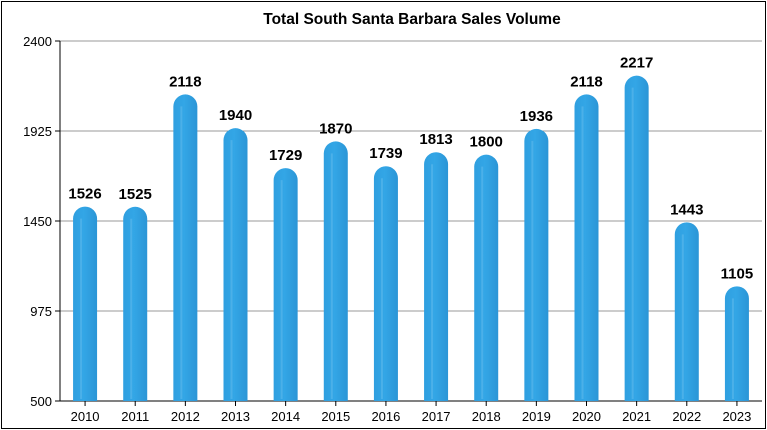 The width and height of the screenshot is (767, 430). What do you see at coordinates (85, 416) in the screenshot?
I see `x-tick-label-2010: 2010` at bounding box center [85, 416].